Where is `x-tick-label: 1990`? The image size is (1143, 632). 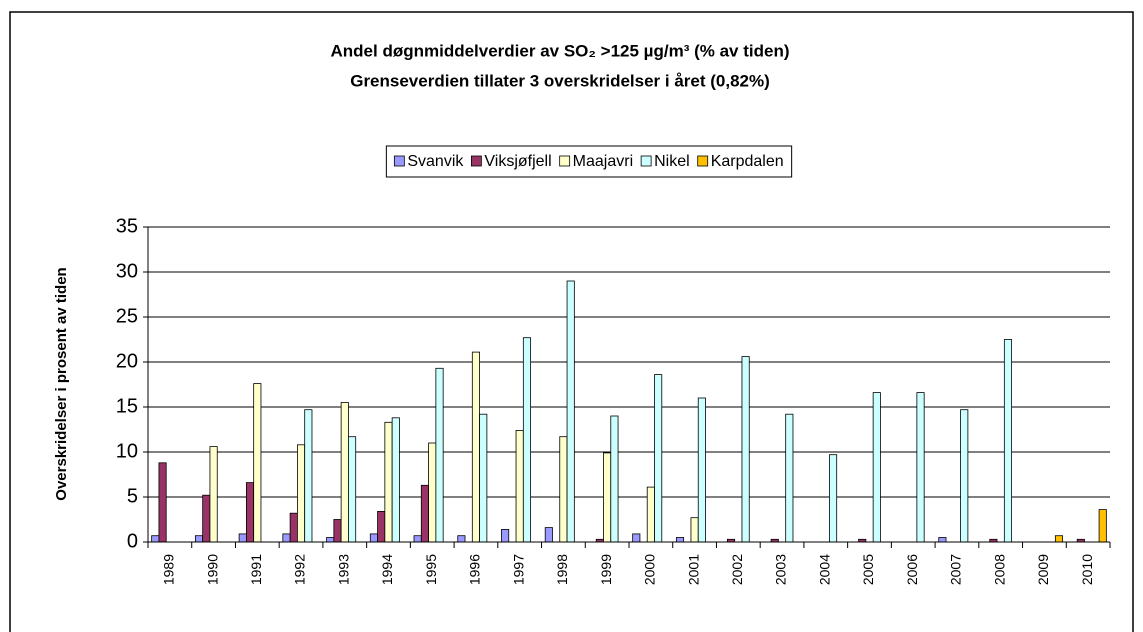 x-tick-label: 1990 is located at coordinates (212, 569).